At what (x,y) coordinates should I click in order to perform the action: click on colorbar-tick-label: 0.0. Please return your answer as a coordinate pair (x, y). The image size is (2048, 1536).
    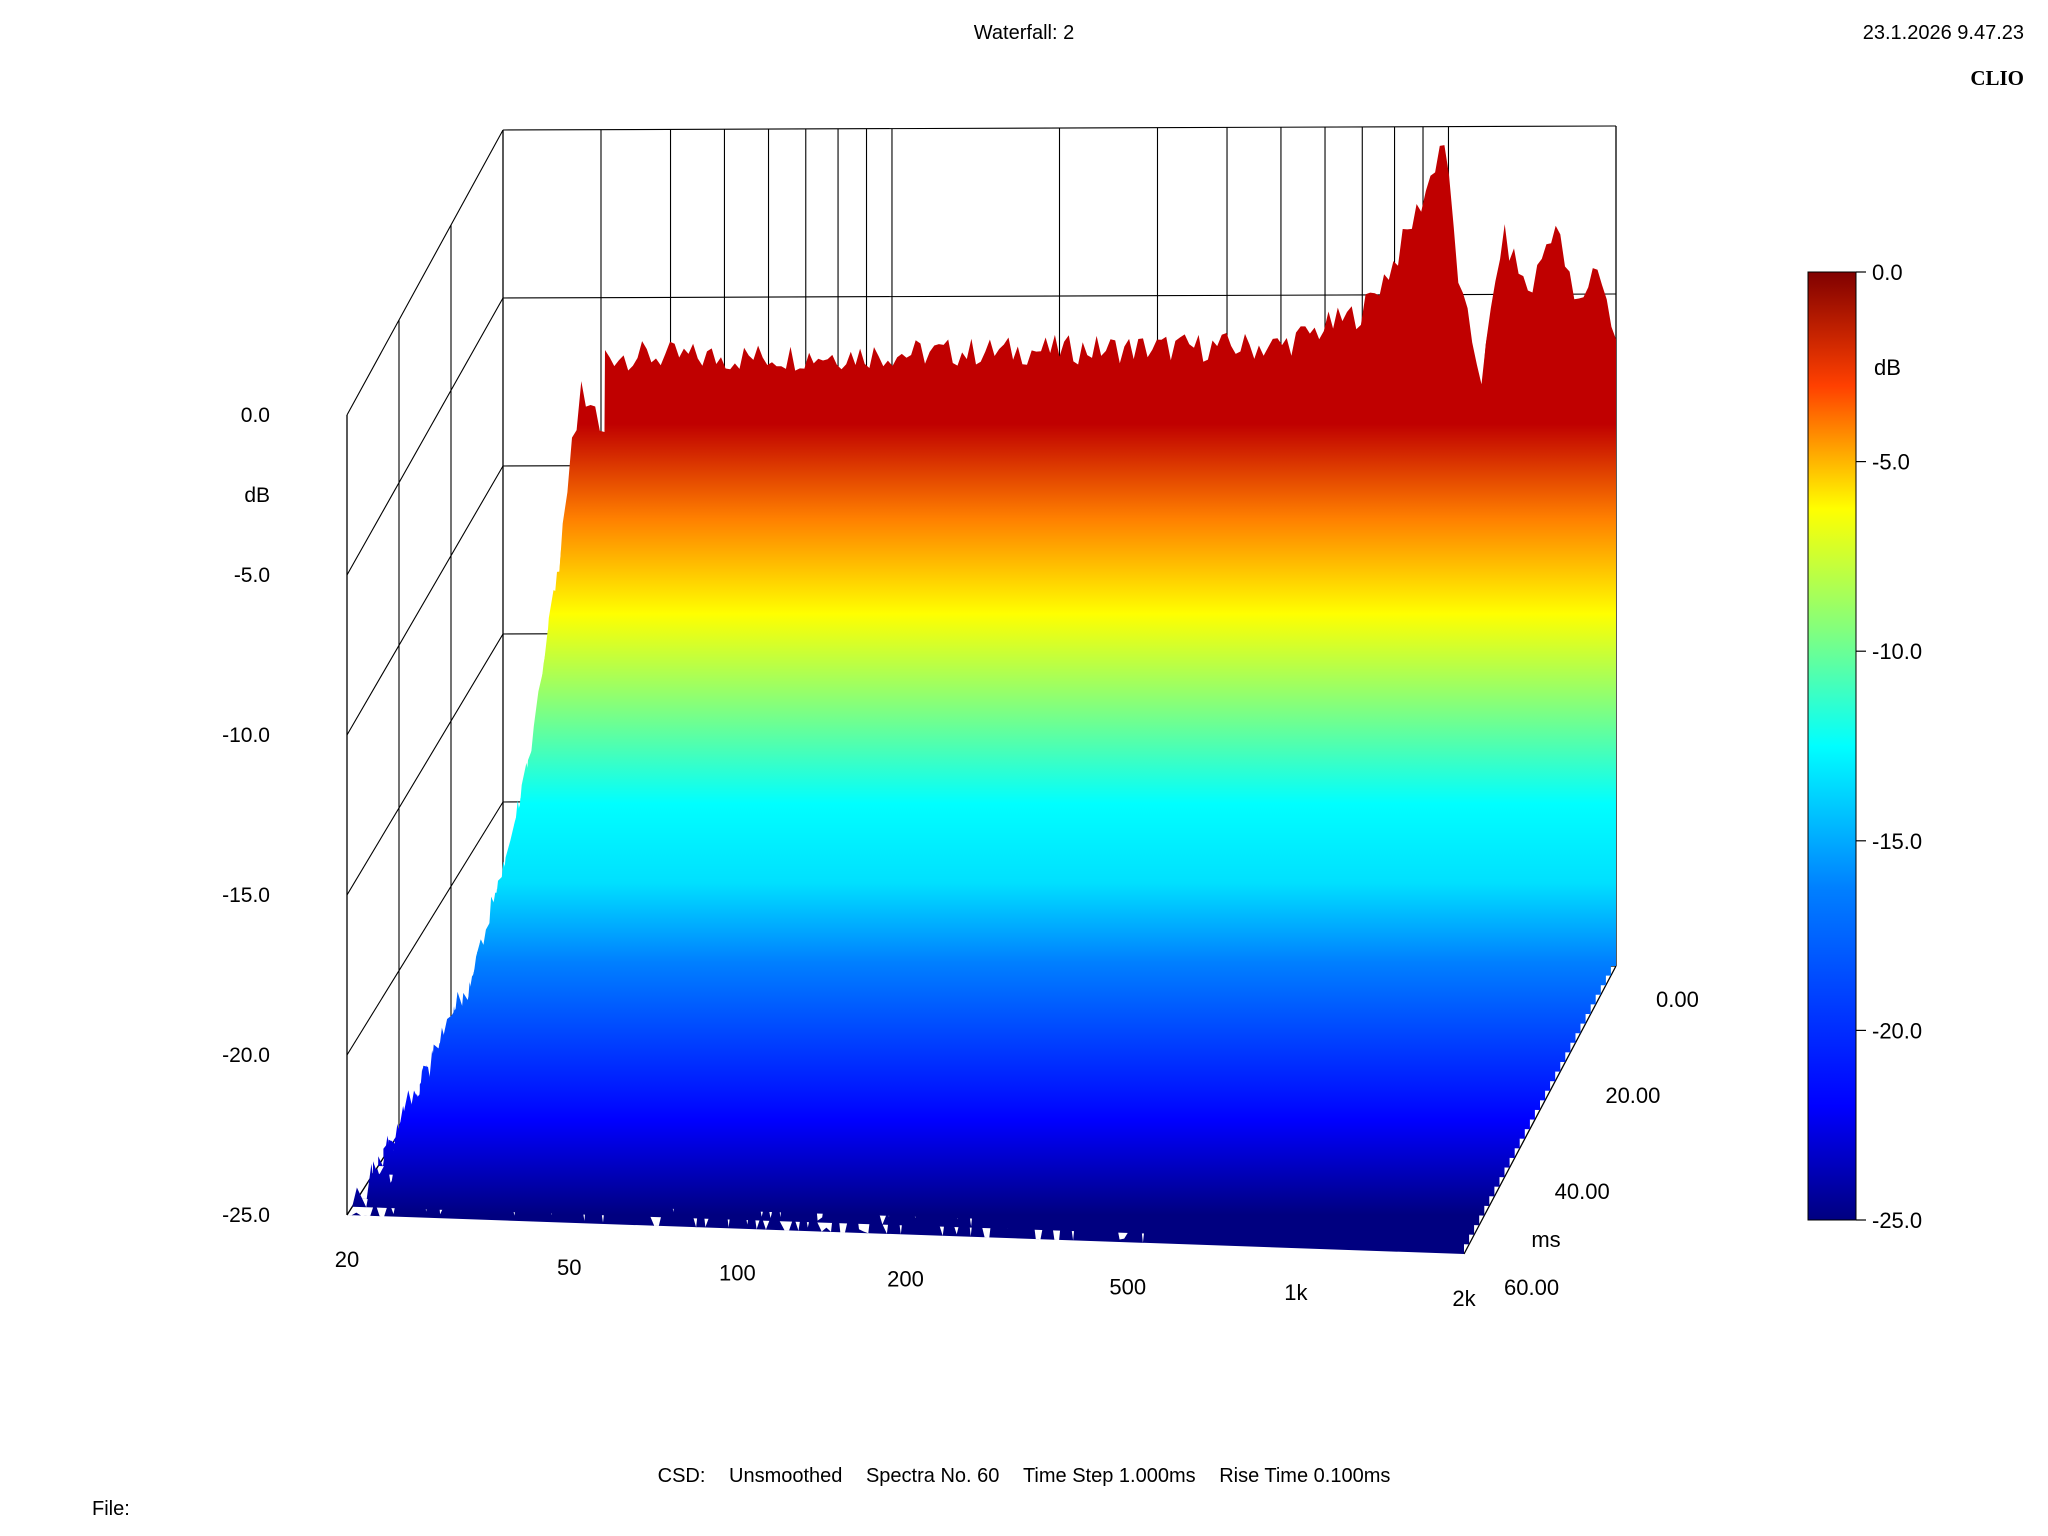
    Looking at the image, I should click on (1887, 272).